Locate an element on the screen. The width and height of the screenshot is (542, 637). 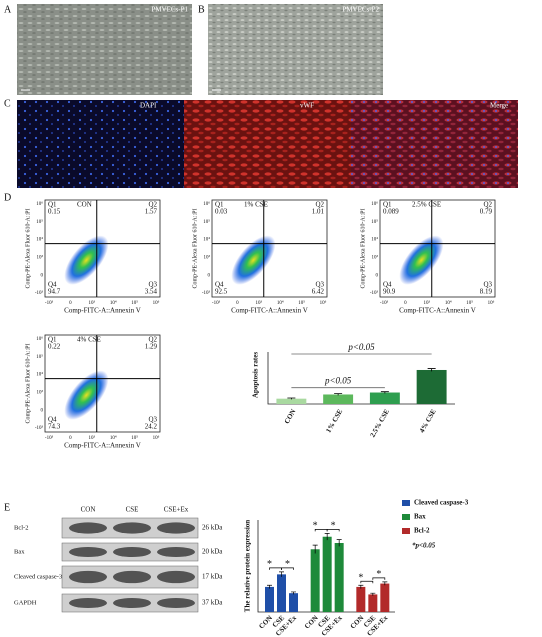
panel-label: B is located at coordinates (201, 9).